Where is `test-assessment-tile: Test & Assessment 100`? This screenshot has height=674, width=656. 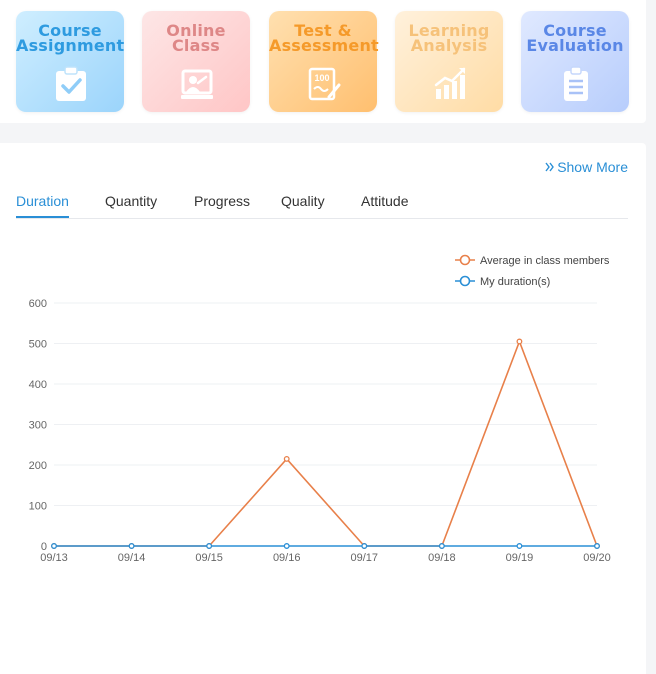
test-assessment-tile: Test & Assessment 100 is located at coordinates (324, 61).